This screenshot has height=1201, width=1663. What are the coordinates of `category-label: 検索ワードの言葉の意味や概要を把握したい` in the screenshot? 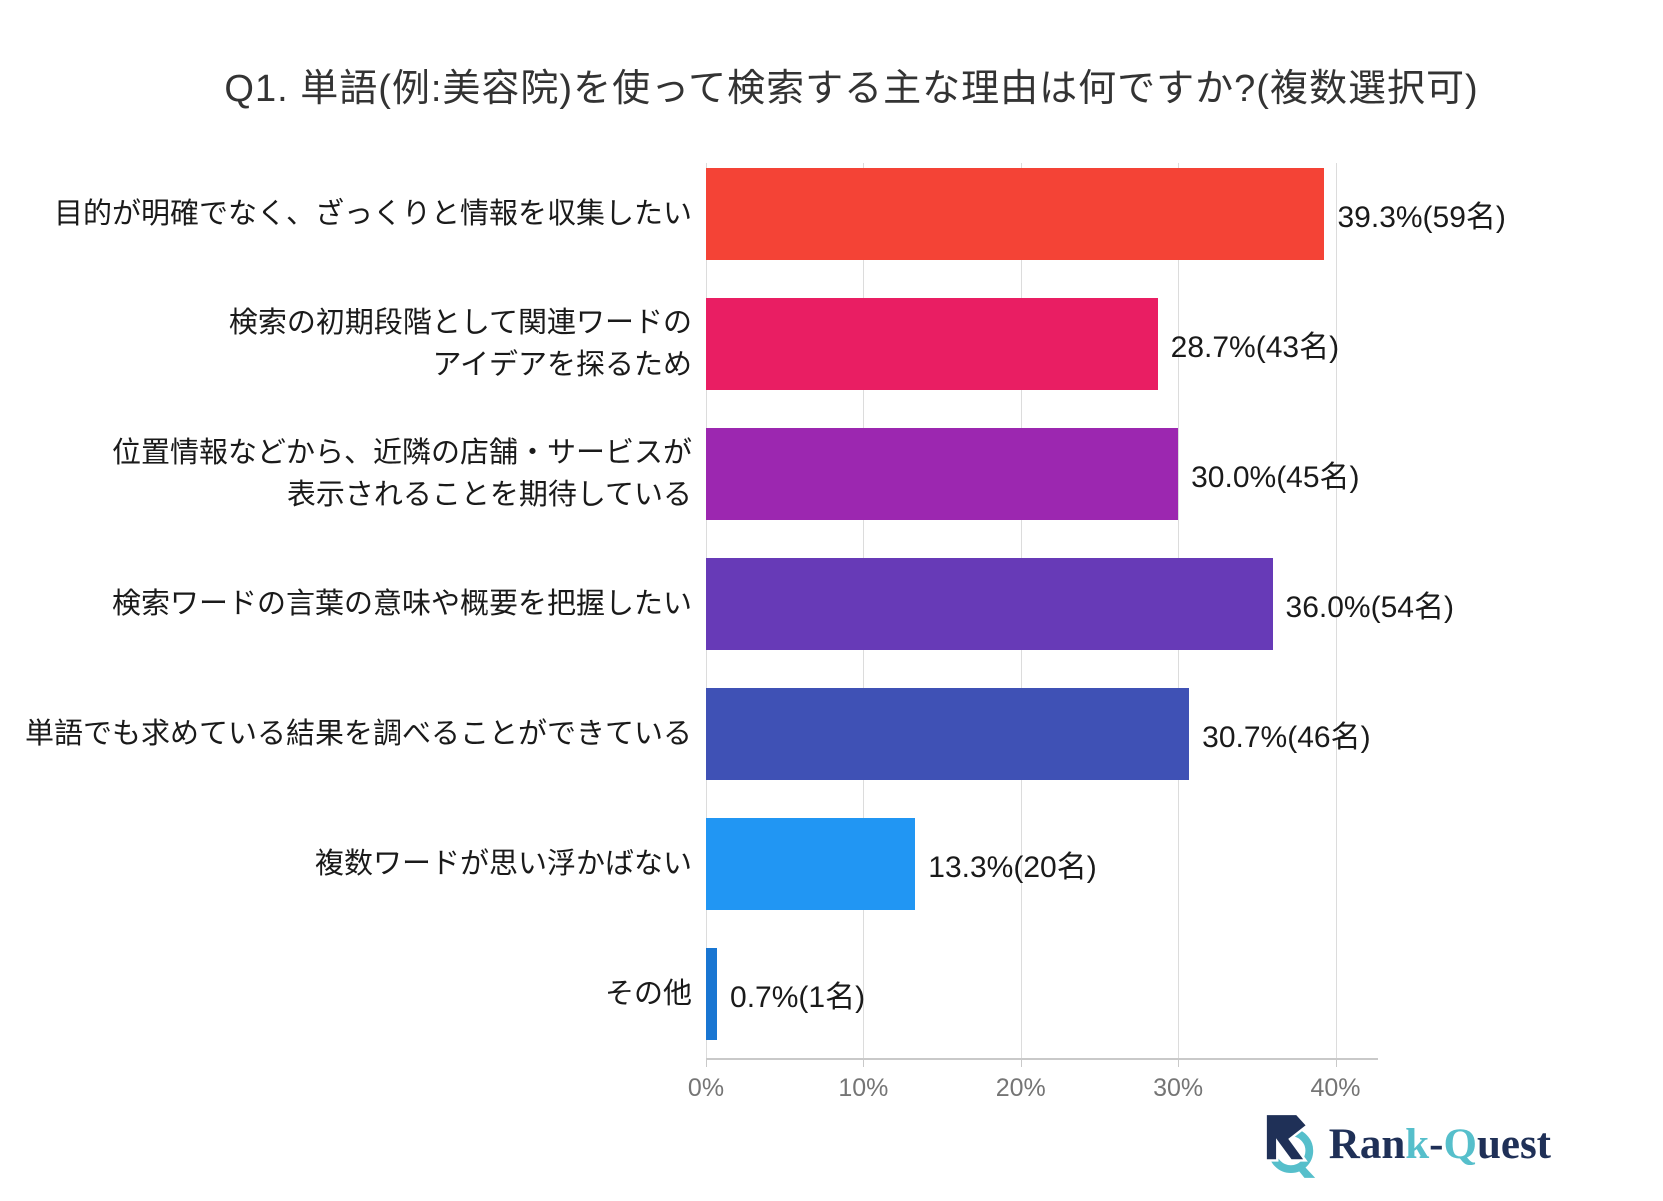 It's located at (401, 603).